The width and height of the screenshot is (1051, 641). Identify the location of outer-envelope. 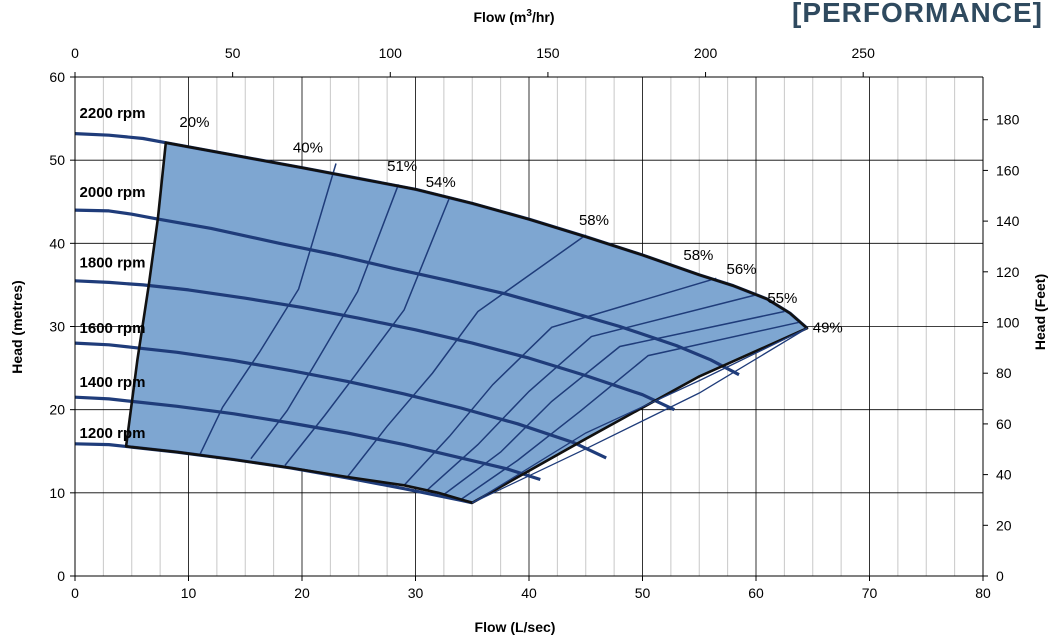
(639, 415).